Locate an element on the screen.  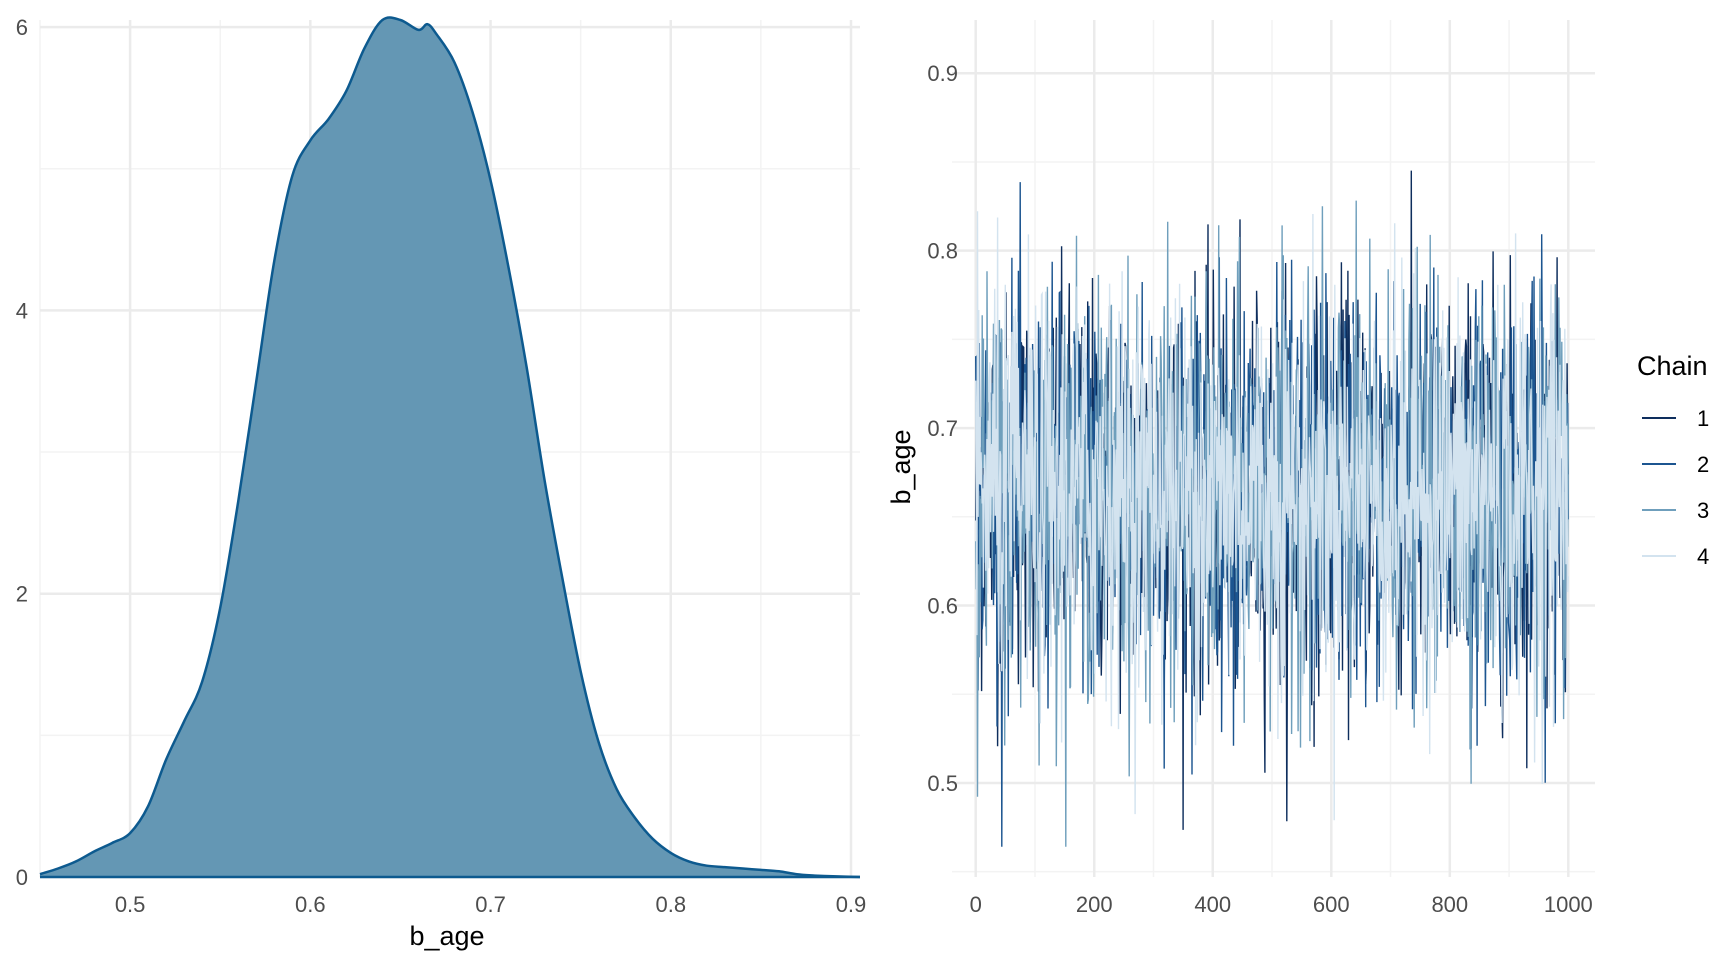
y-tick-label: 2 is located at coordinates (22, 594).